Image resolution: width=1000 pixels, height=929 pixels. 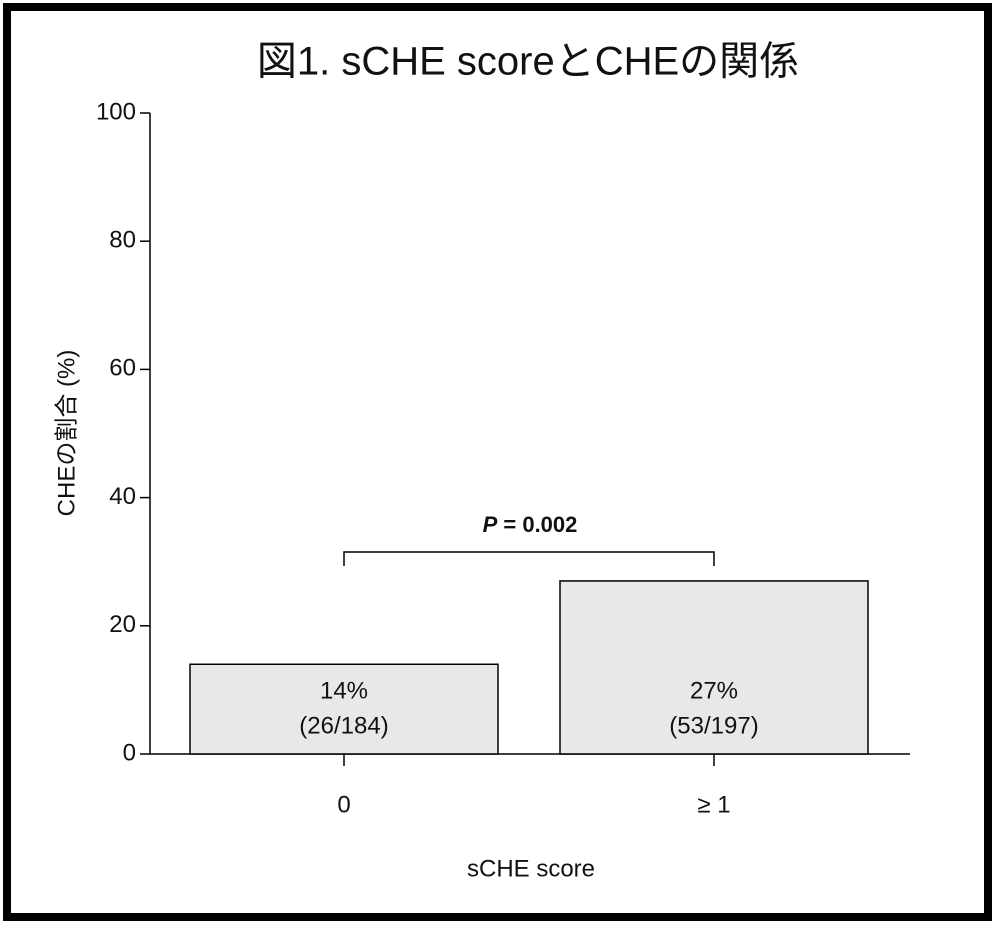 I want to click on count-label: (53/197), so click(x=713, y=725).